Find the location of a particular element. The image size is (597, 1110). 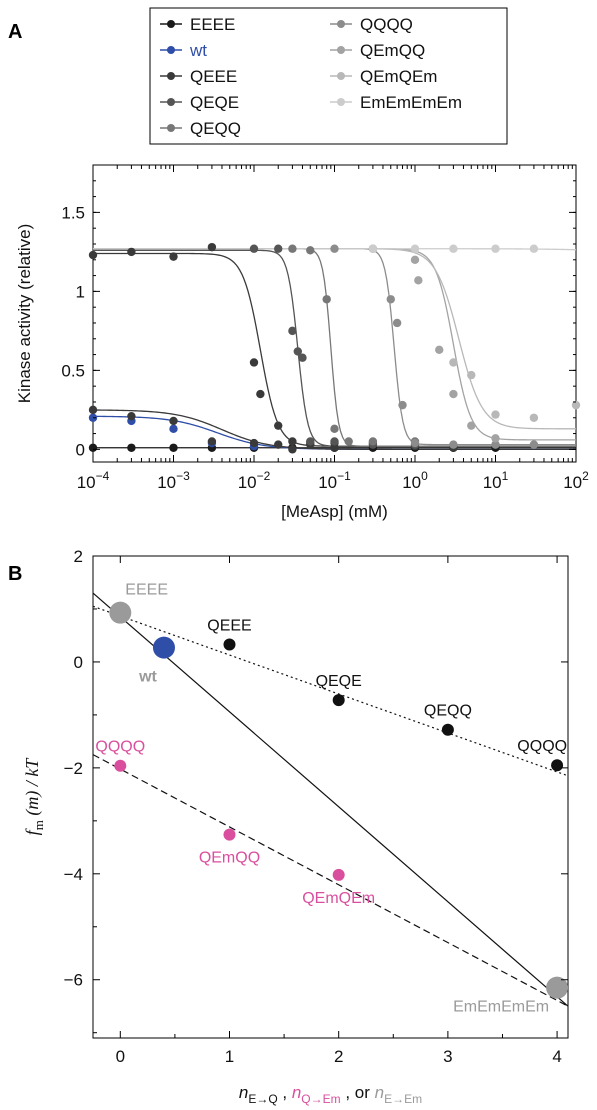

legend-item-emememem: EmEmEmEm is located at coordinates (396, 102).